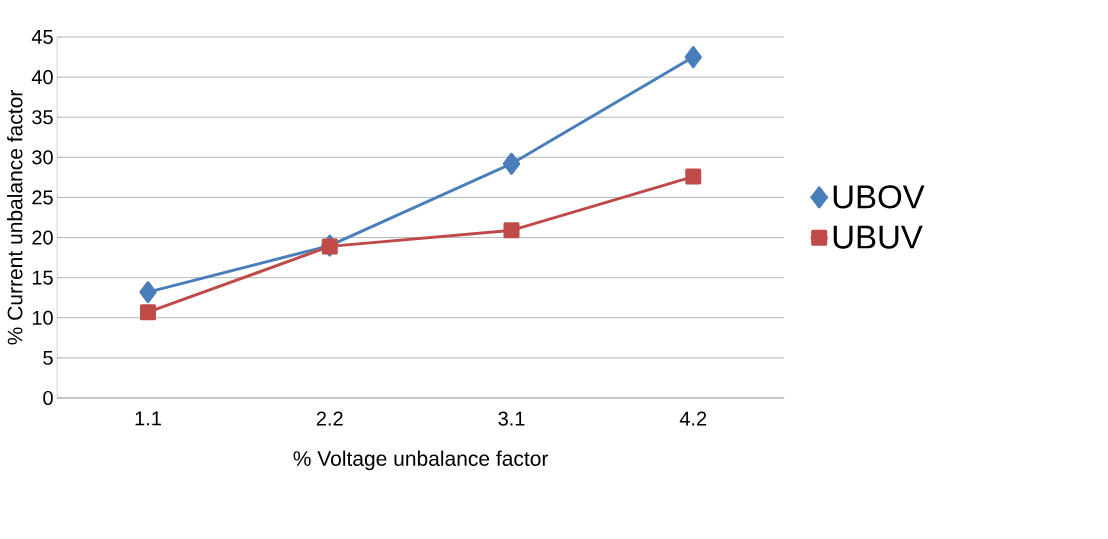 The image size is (1108, 539). Describe the element at coordinates (878, 237) in the screenshot. I see `legend-label: UBUV` at that location.